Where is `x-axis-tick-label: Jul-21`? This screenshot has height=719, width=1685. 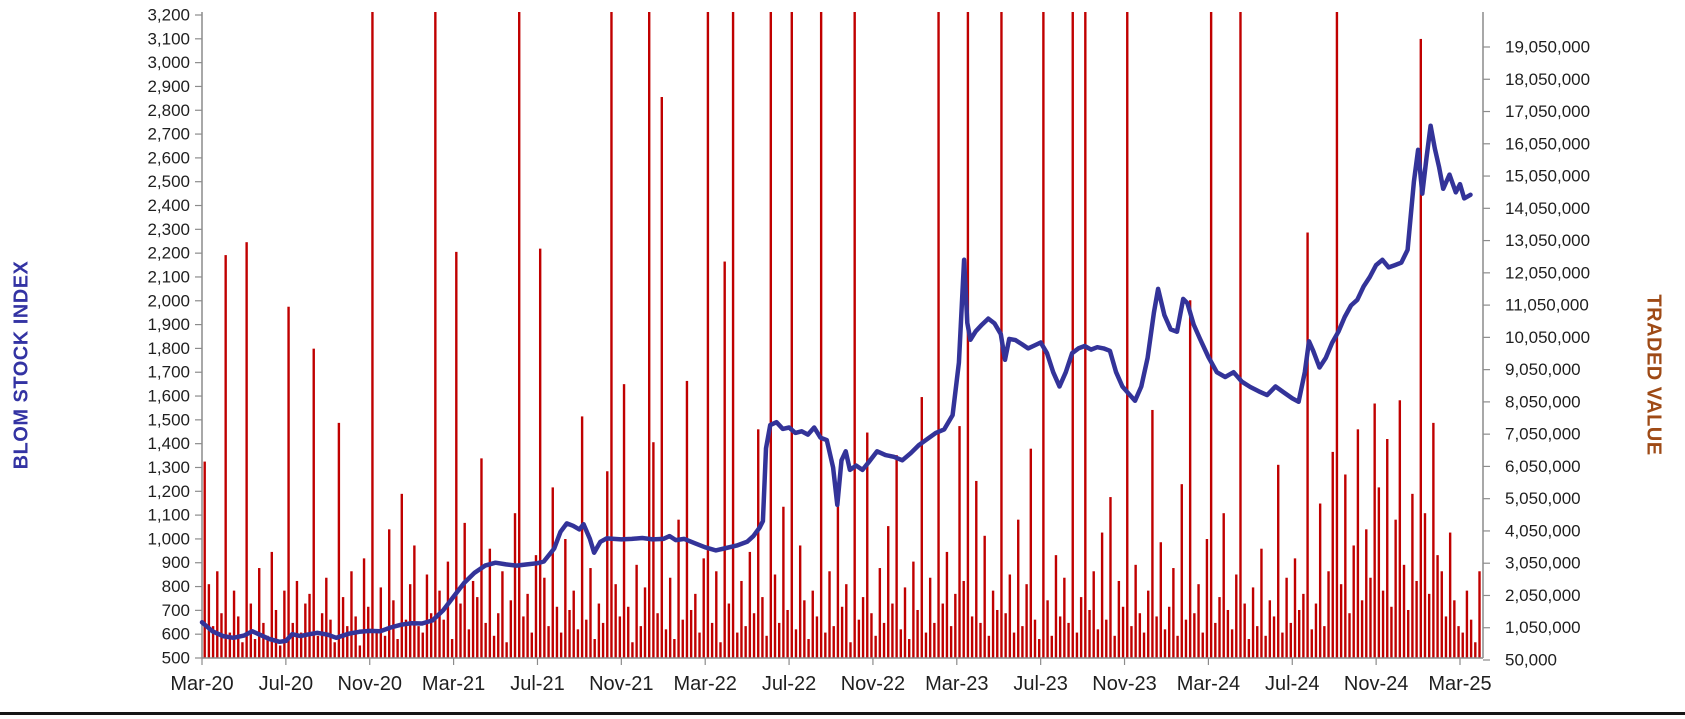
x-axis-tick-label: Jul-21 is located at coordinates (537, 684).